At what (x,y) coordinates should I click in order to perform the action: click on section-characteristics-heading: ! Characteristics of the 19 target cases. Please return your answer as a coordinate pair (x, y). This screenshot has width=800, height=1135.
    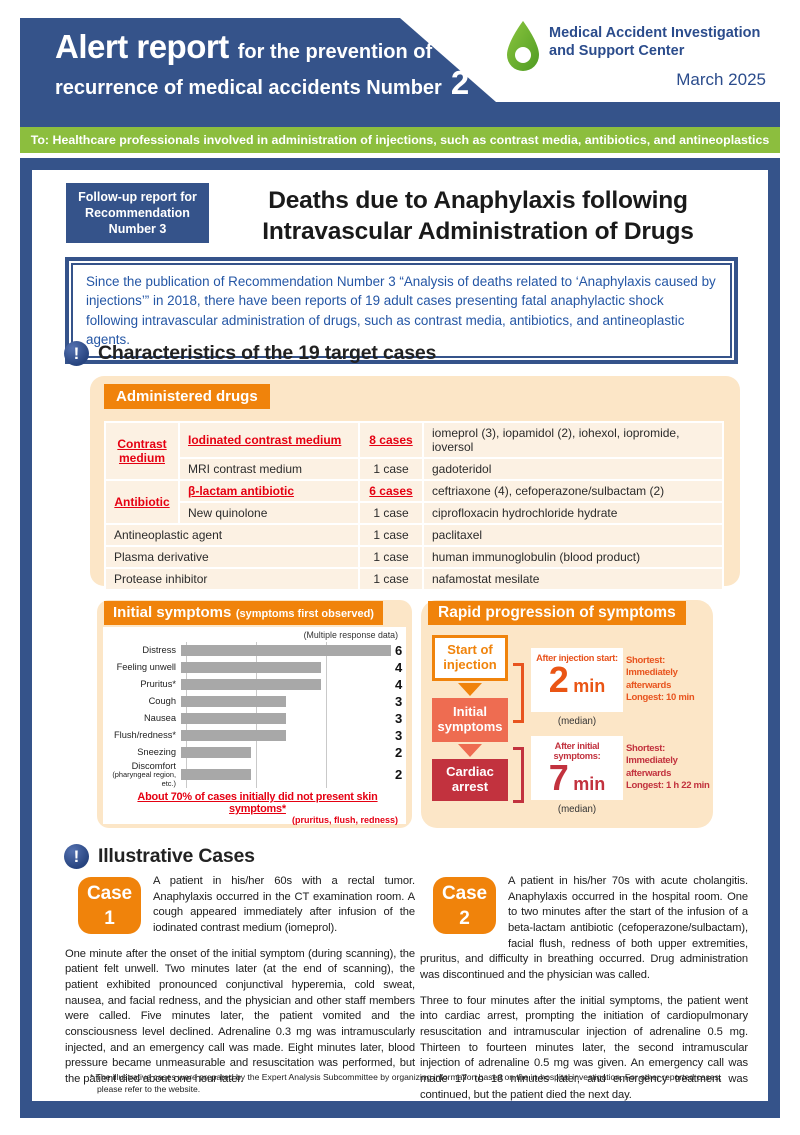
    Looking at the image, I should click on (250, 353).